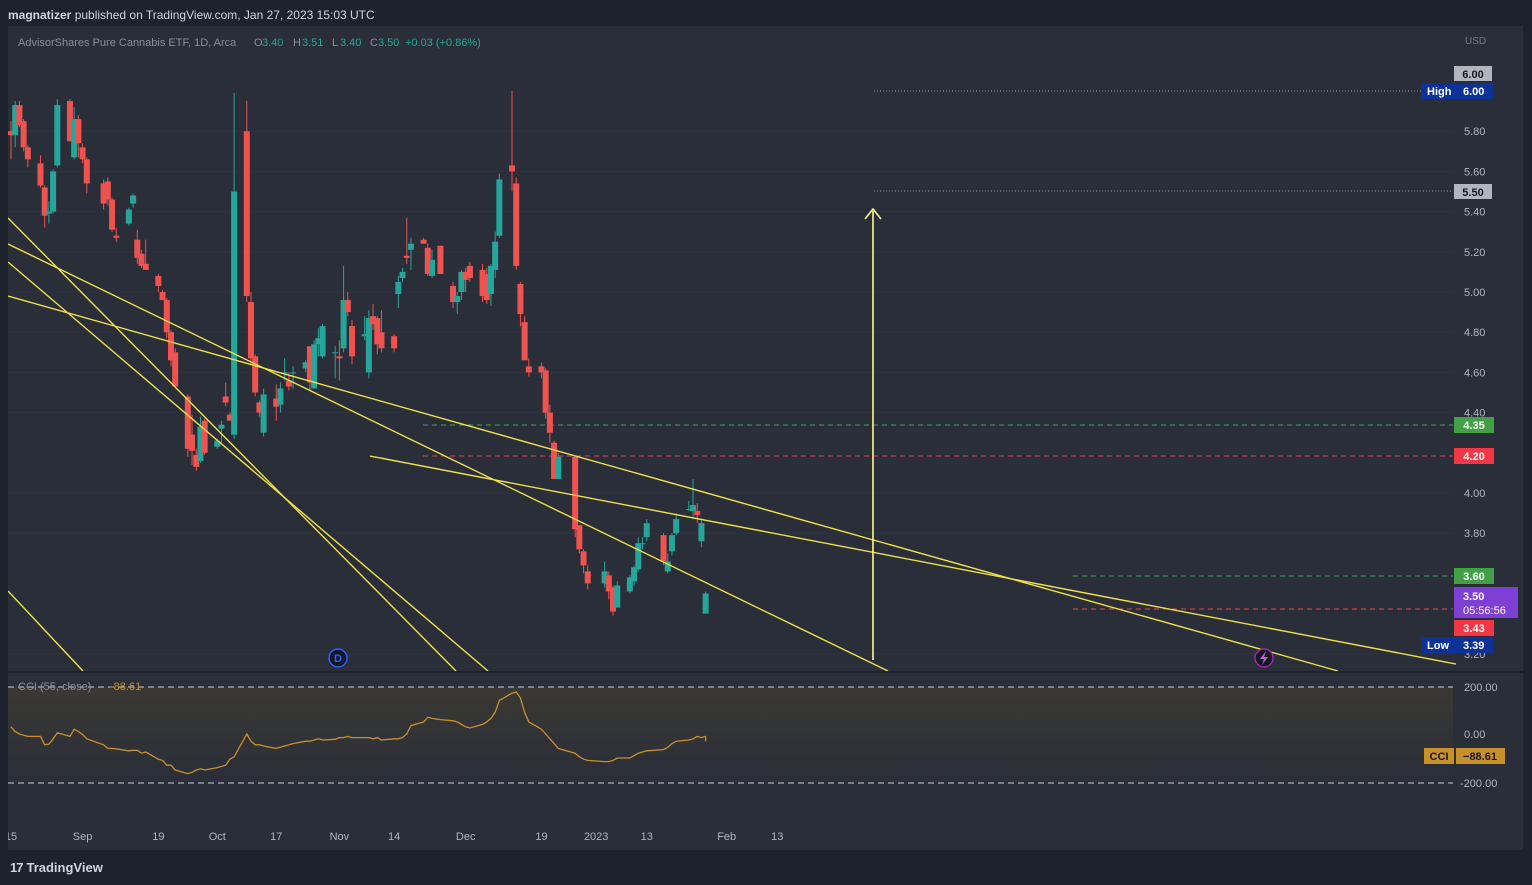 The height and width of the screenshot is (885, 1532). I want to click on time-tick-label: 13, so click(777, 837).